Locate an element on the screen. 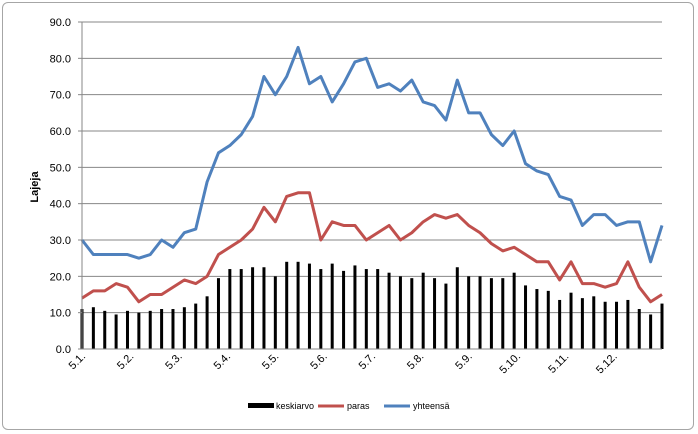 The height and width of the screenshot is (434, 698). x-tick-label: 5.8. is located at coordinates (415, 361).